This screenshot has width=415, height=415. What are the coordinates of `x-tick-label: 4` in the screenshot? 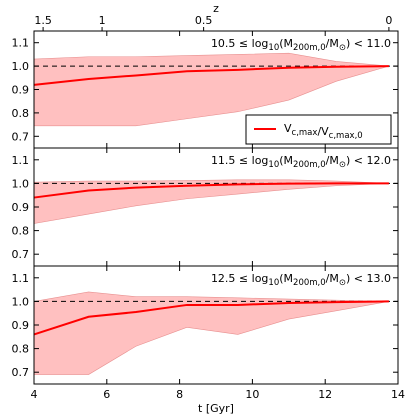 It's located at (34, 394).